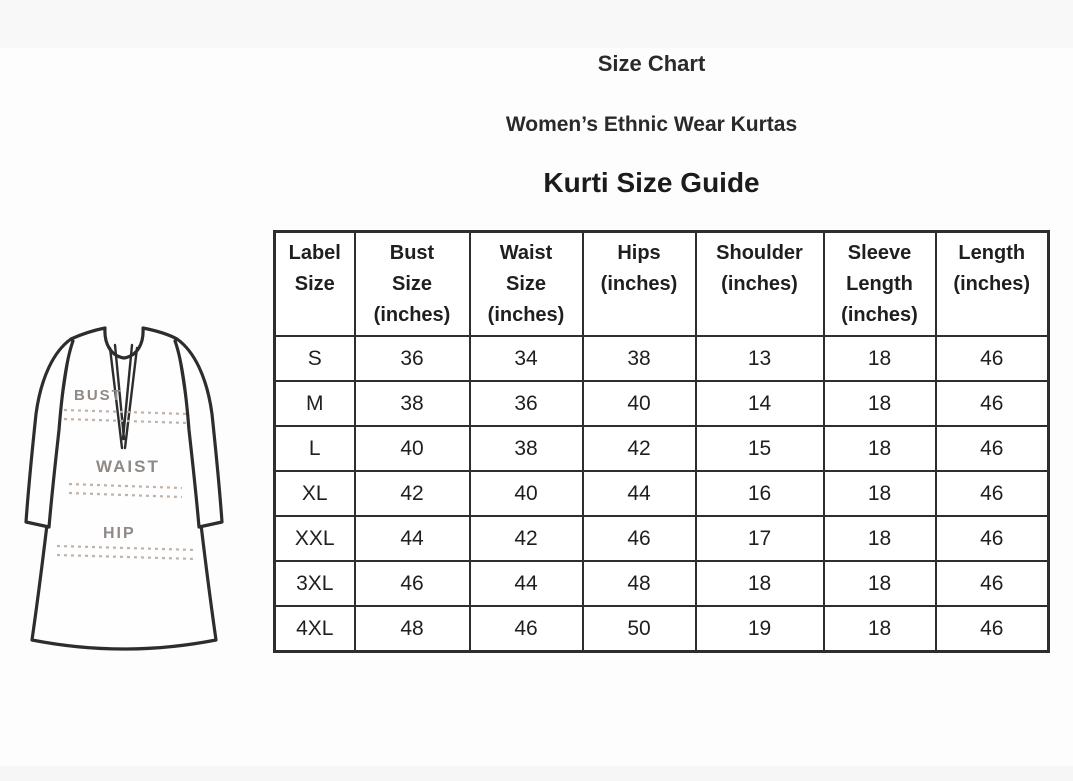  What do you see at coordinates (639, 283) in the screenshot?
I see `header-cell-hips: Hips (inches)` at bounding box center [639, 283].